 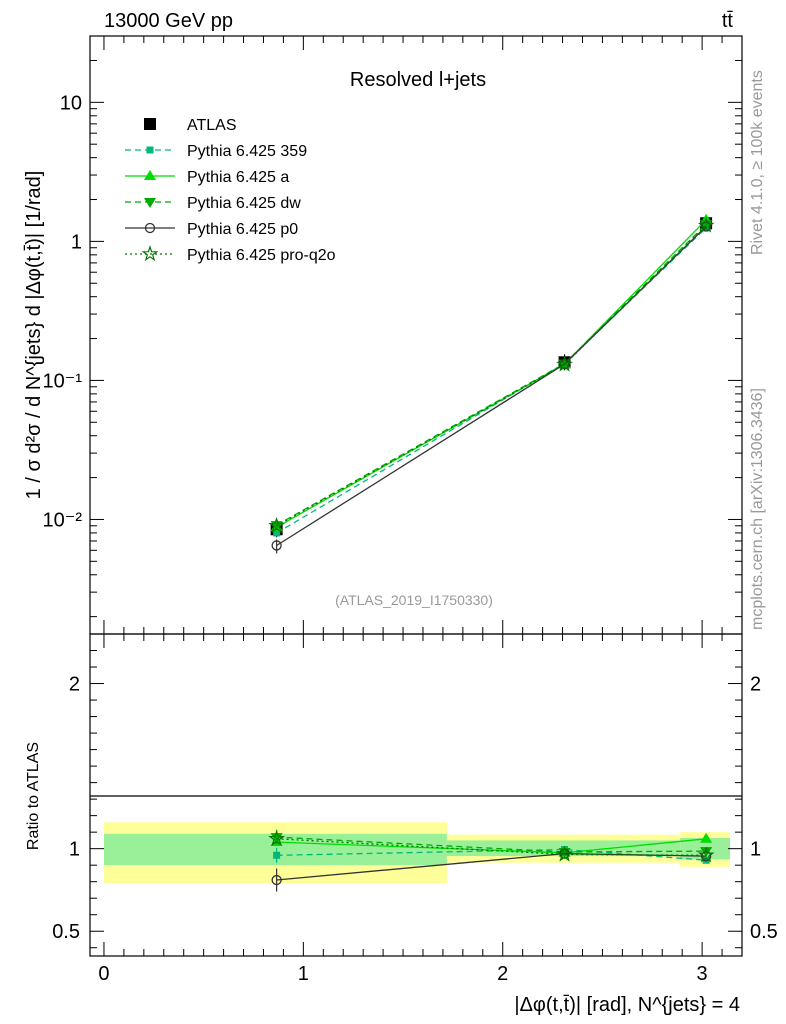 I want to click on ratio-y-tick-label-right: 1, so click(x=755, y=850).